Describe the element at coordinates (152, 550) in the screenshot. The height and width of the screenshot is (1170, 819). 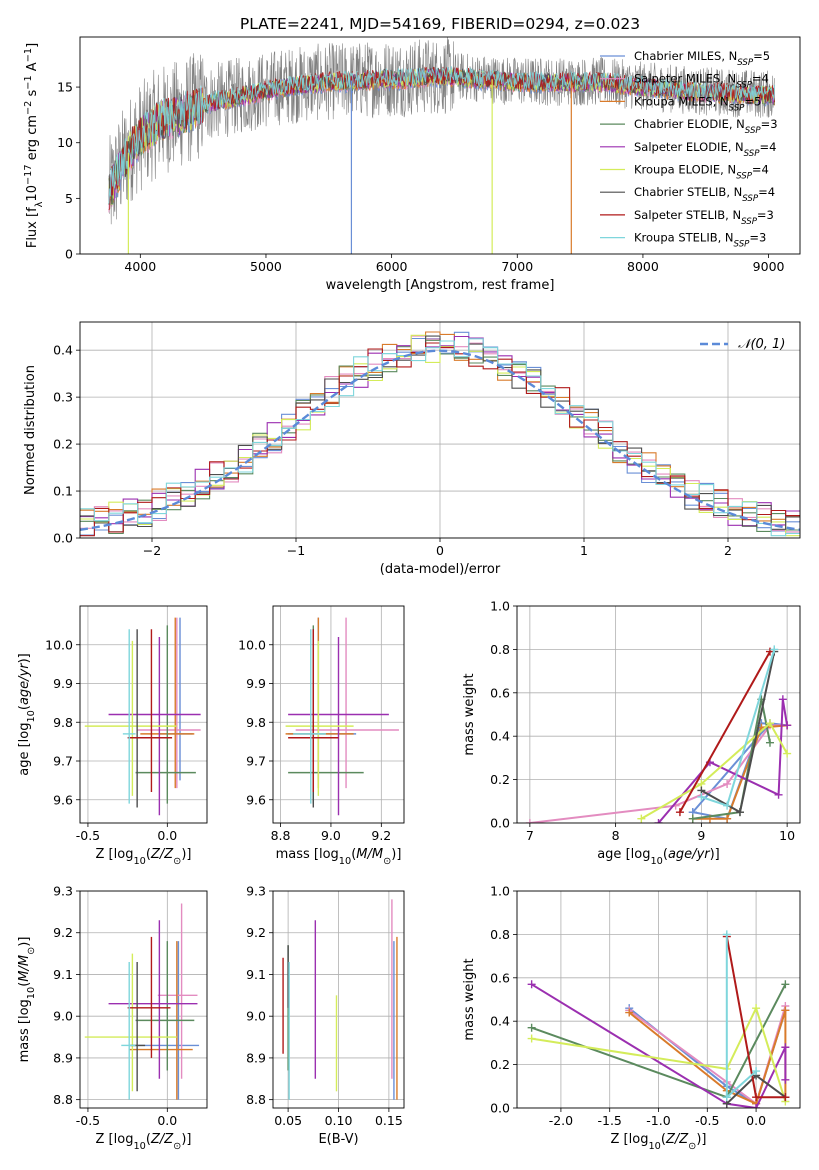
I see `x-tick-label: −2` at that location.